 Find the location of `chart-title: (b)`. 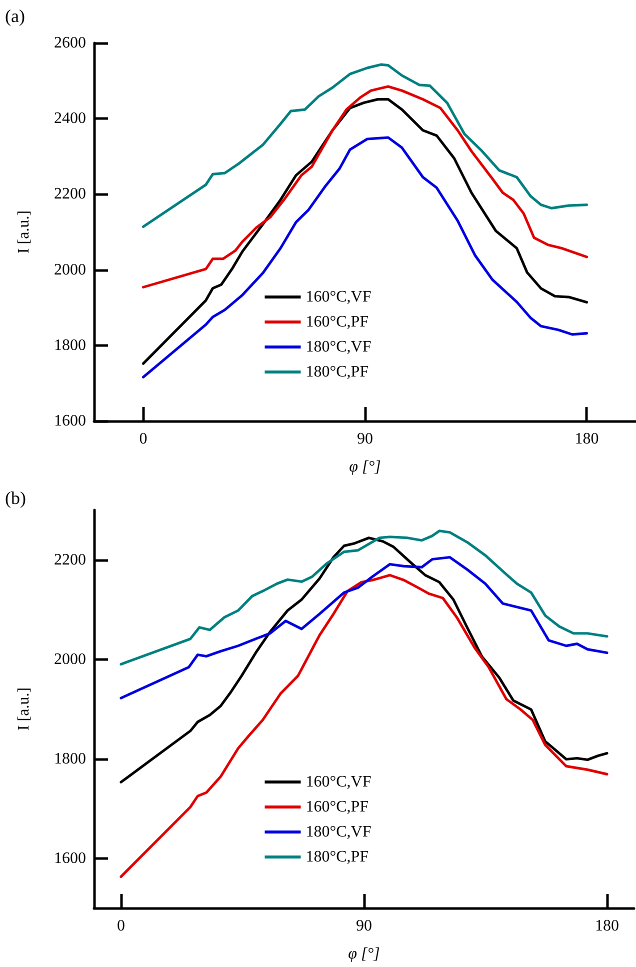

chart-title: (b) is located at coordinates (15, 498).